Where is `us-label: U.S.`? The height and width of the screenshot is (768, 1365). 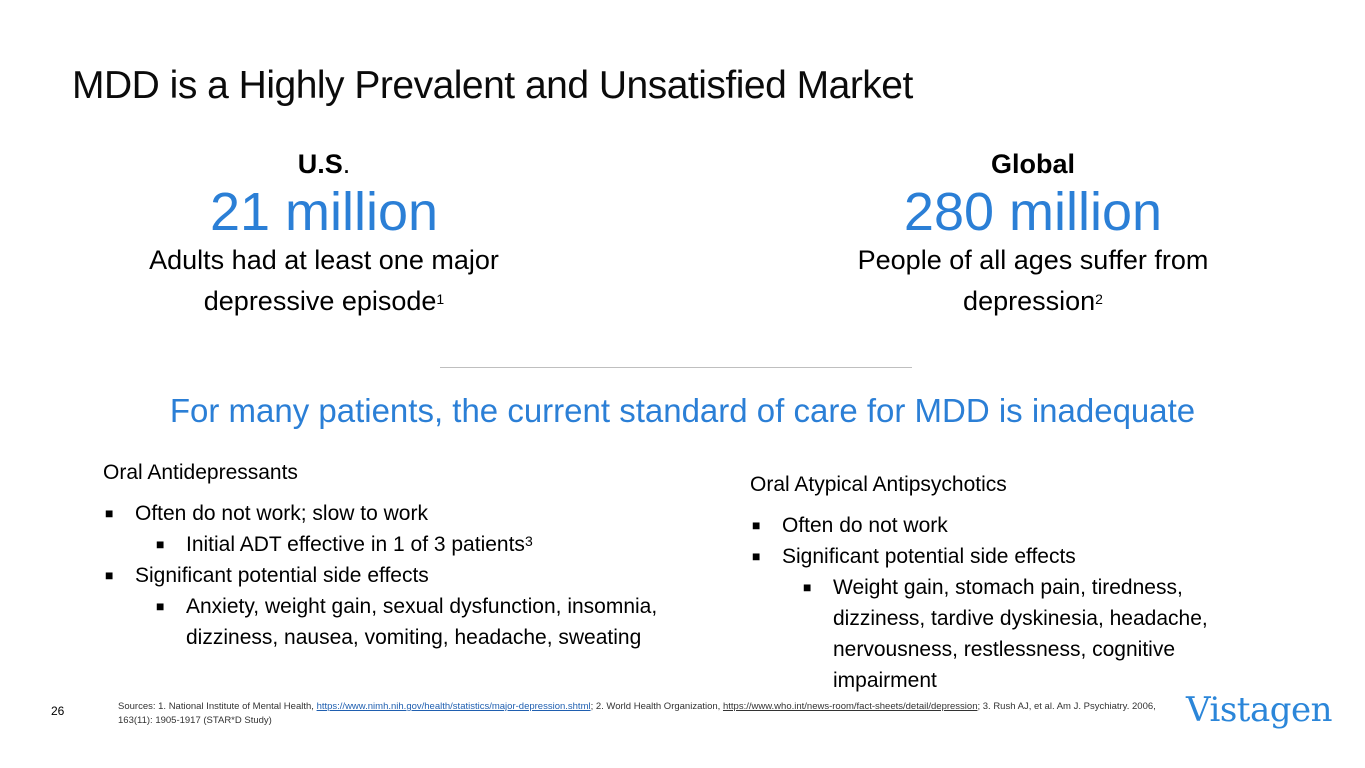 us-label: U.S. is located at coordinates (324, 164).